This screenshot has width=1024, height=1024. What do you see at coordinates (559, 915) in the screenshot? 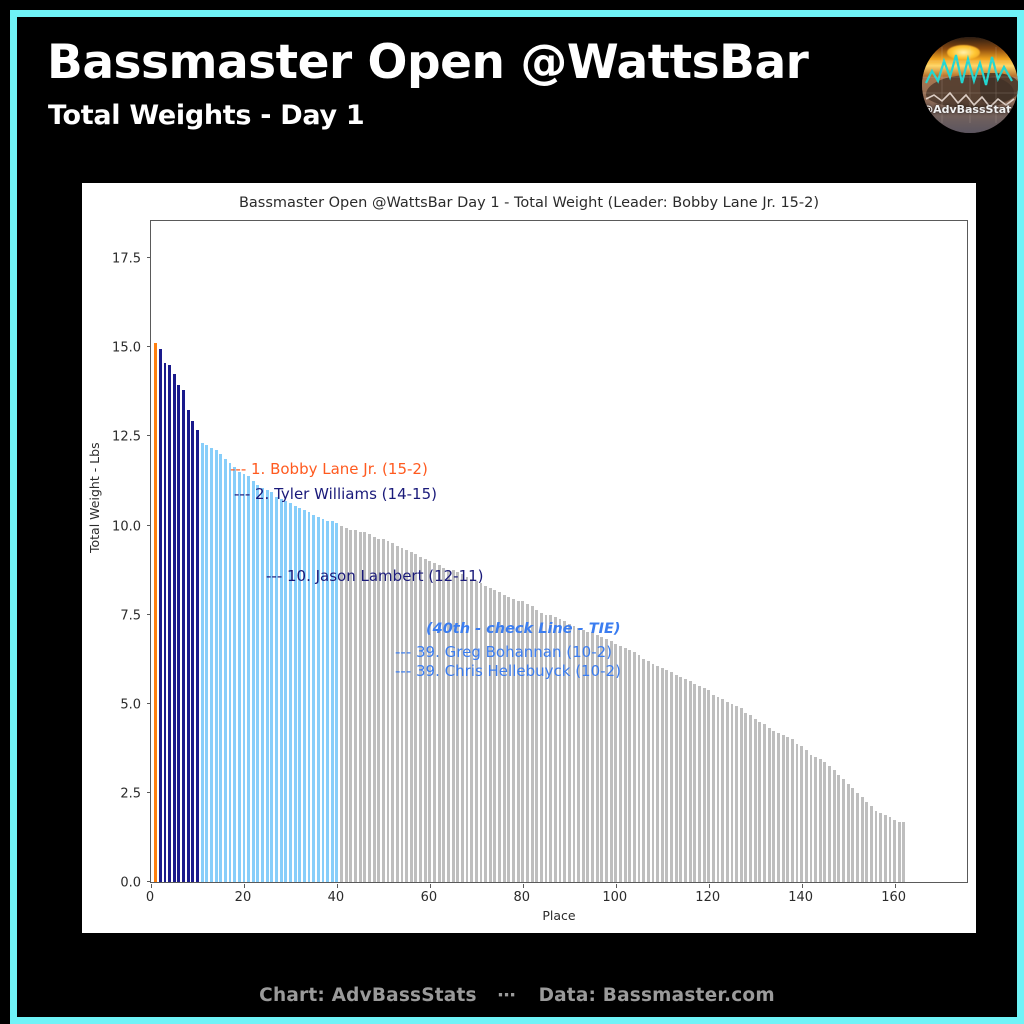
I see `x-axis-label: Place` at bounding box center [559, 915].